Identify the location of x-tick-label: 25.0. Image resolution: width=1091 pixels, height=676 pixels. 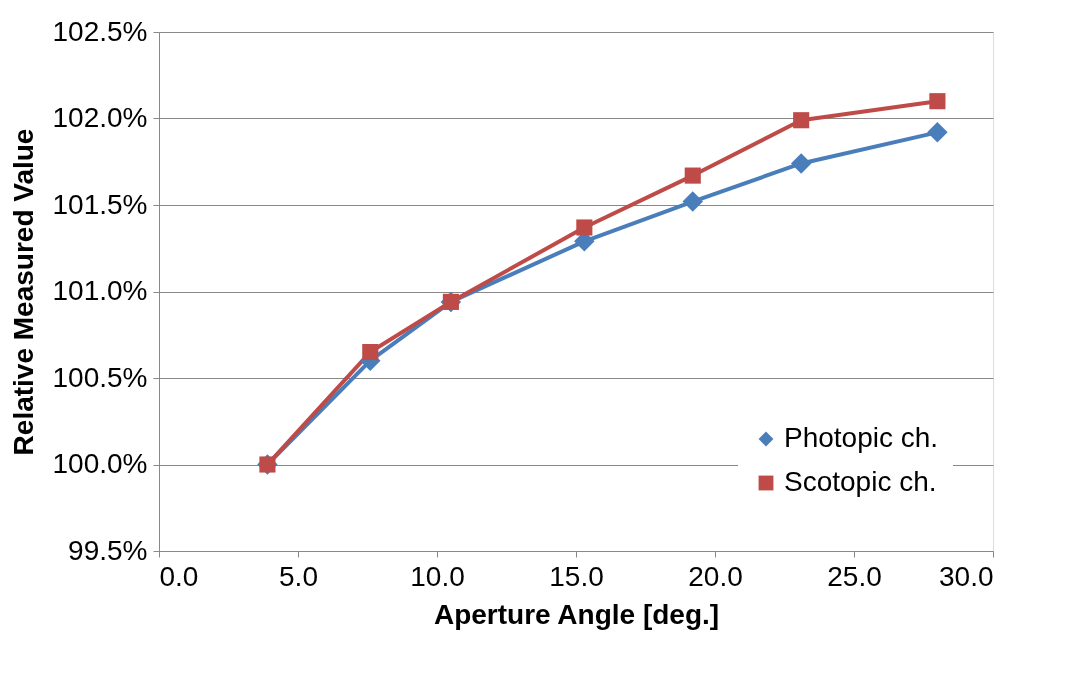
(854, 576).